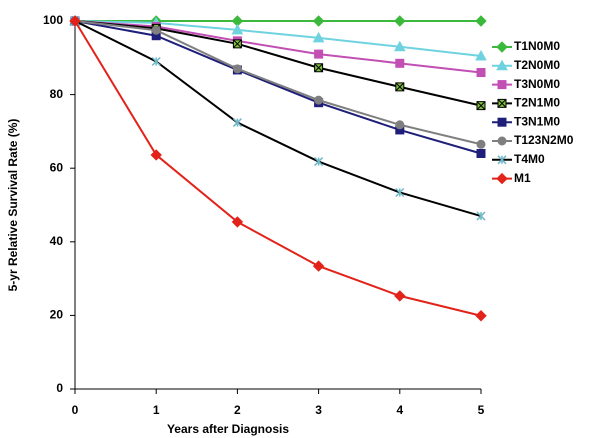 Image resolution: width=603 pixels, height=438 pixels. I want to click on y-tick-label: 100, so click(53, 20).